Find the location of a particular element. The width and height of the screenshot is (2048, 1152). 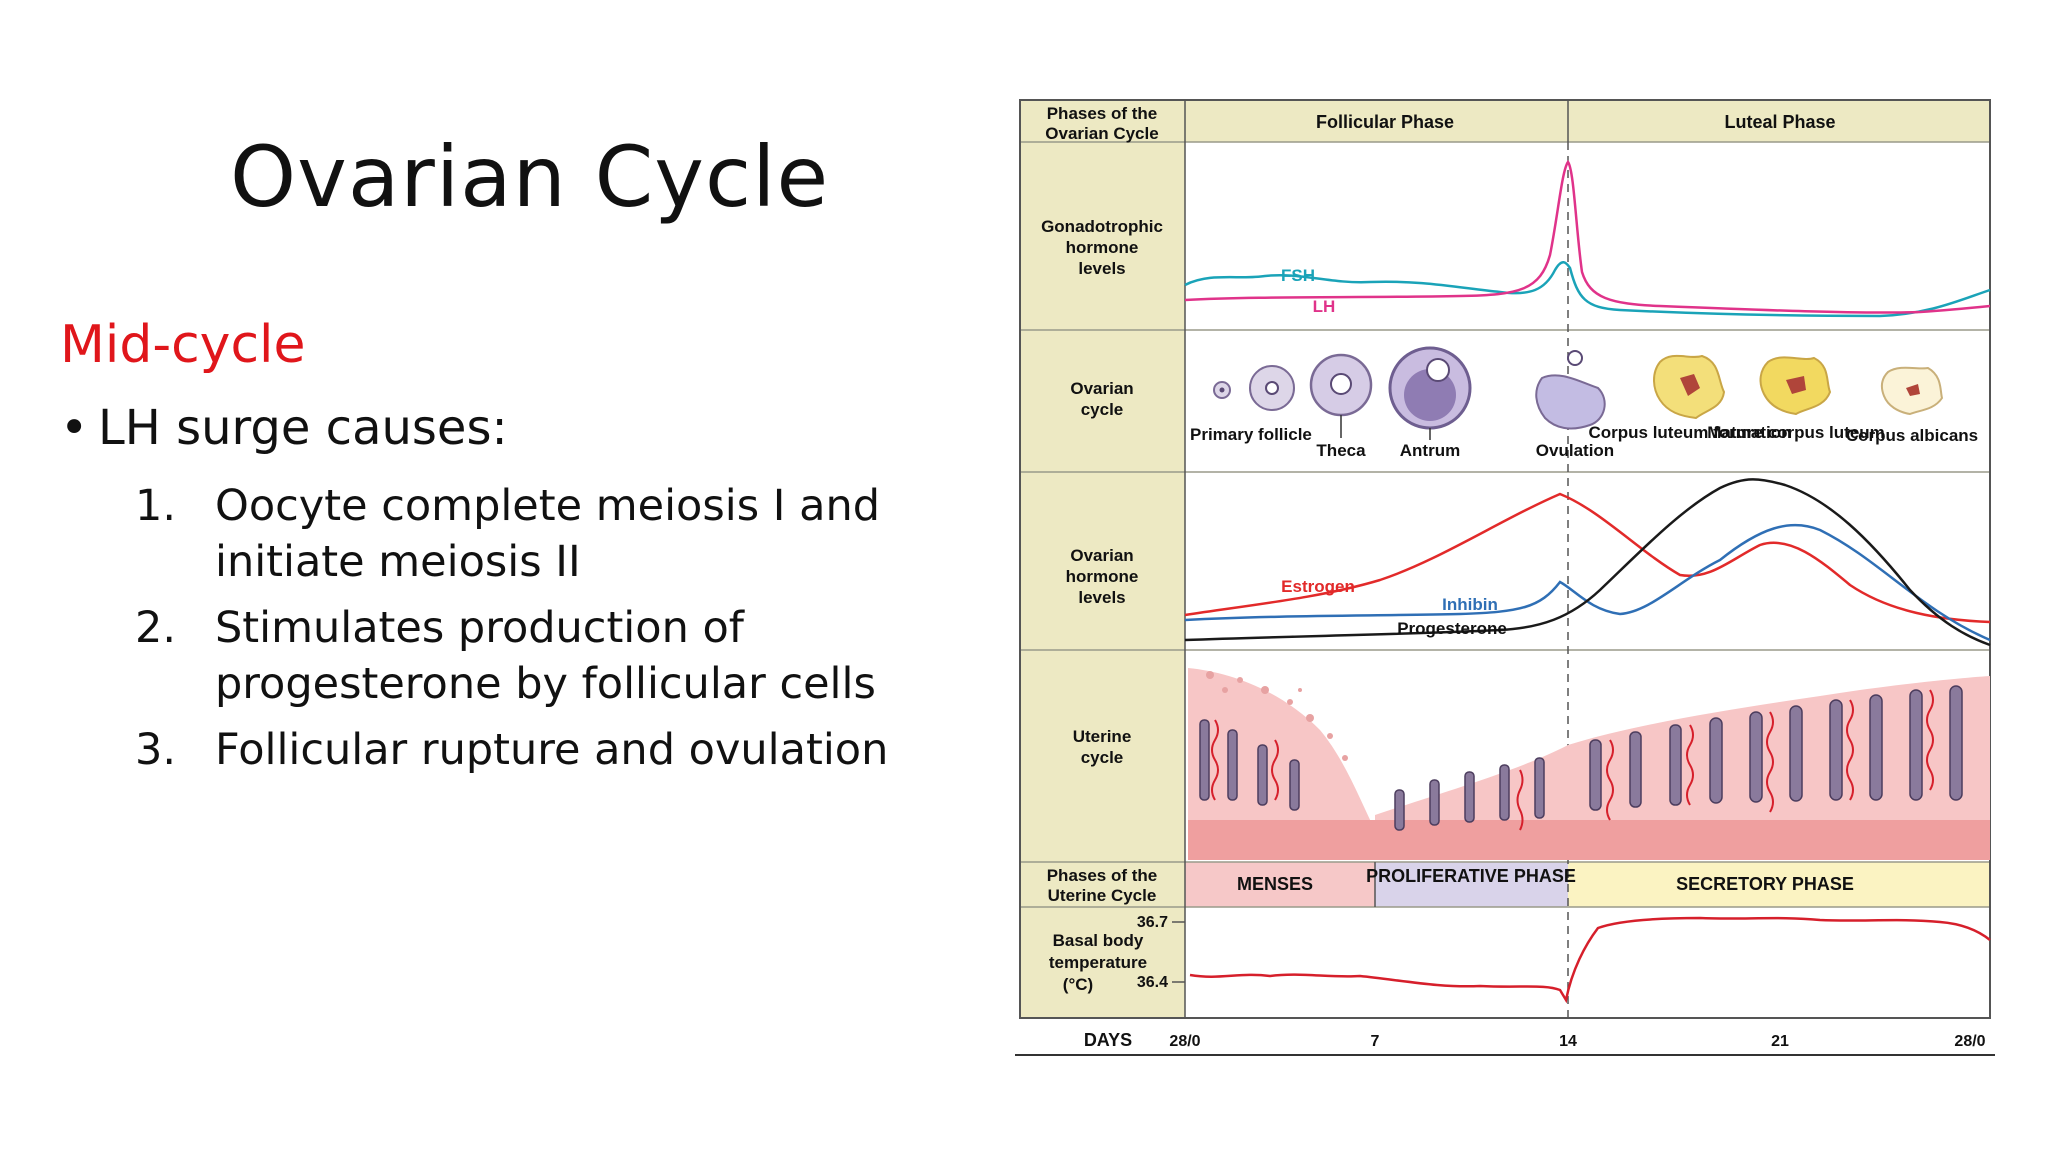

inhibin-label: Inhibin is located at coordinates (1470, 604).